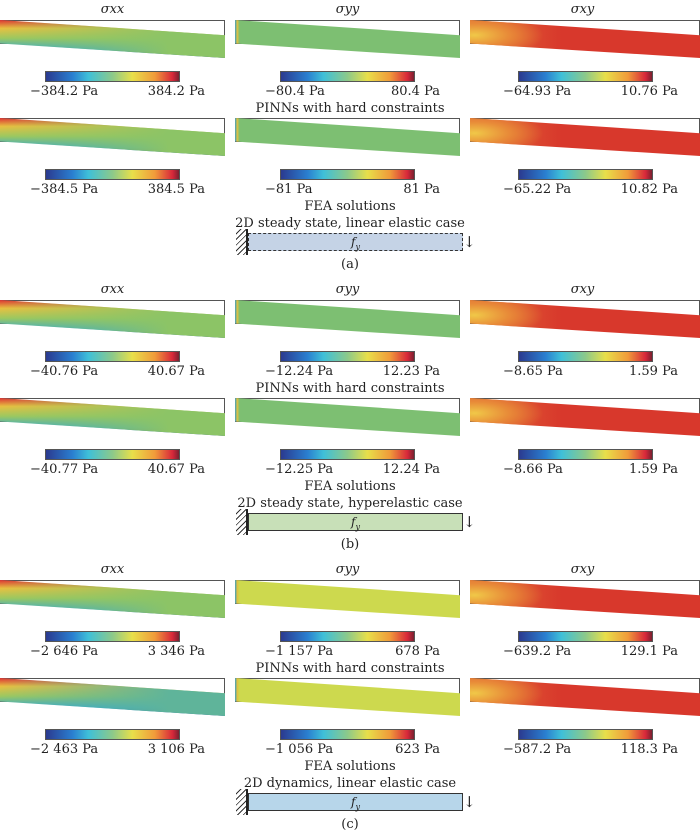 The image size is (700, 830). What do you see at coordinates (64, 189) in the screenshot?
I see `colorbar-min-label: −384.5 Pa` at bounding box center [64, 189].